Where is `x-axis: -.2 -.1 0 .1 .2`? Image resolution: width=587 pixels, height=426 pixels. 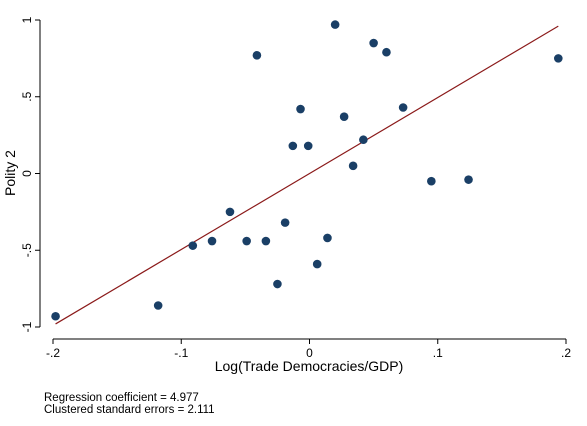
x-axis: -.2 -.1 0 .1 .2 is located at coordinates (308, 349).